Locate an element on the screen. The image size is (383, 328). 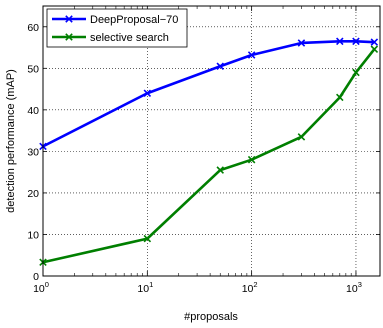
x-tick-label: 10² is located at coordinates (250, 287).